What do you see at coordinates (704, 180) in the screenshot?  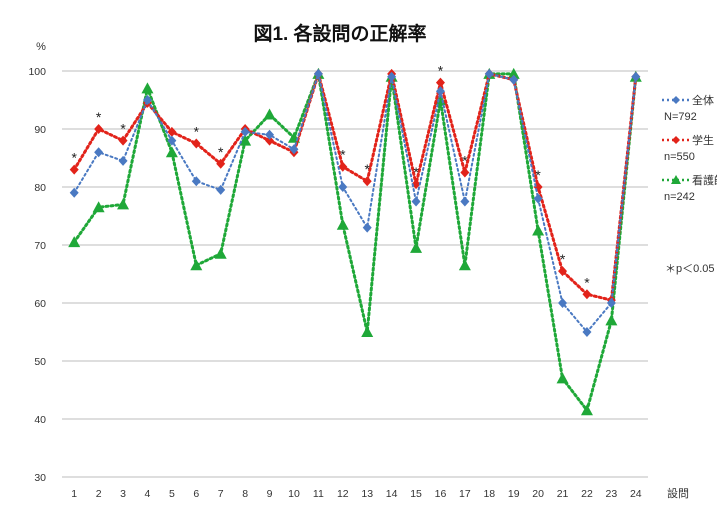 I see `legend-name: 看護師` at bounding box center [704, 180].